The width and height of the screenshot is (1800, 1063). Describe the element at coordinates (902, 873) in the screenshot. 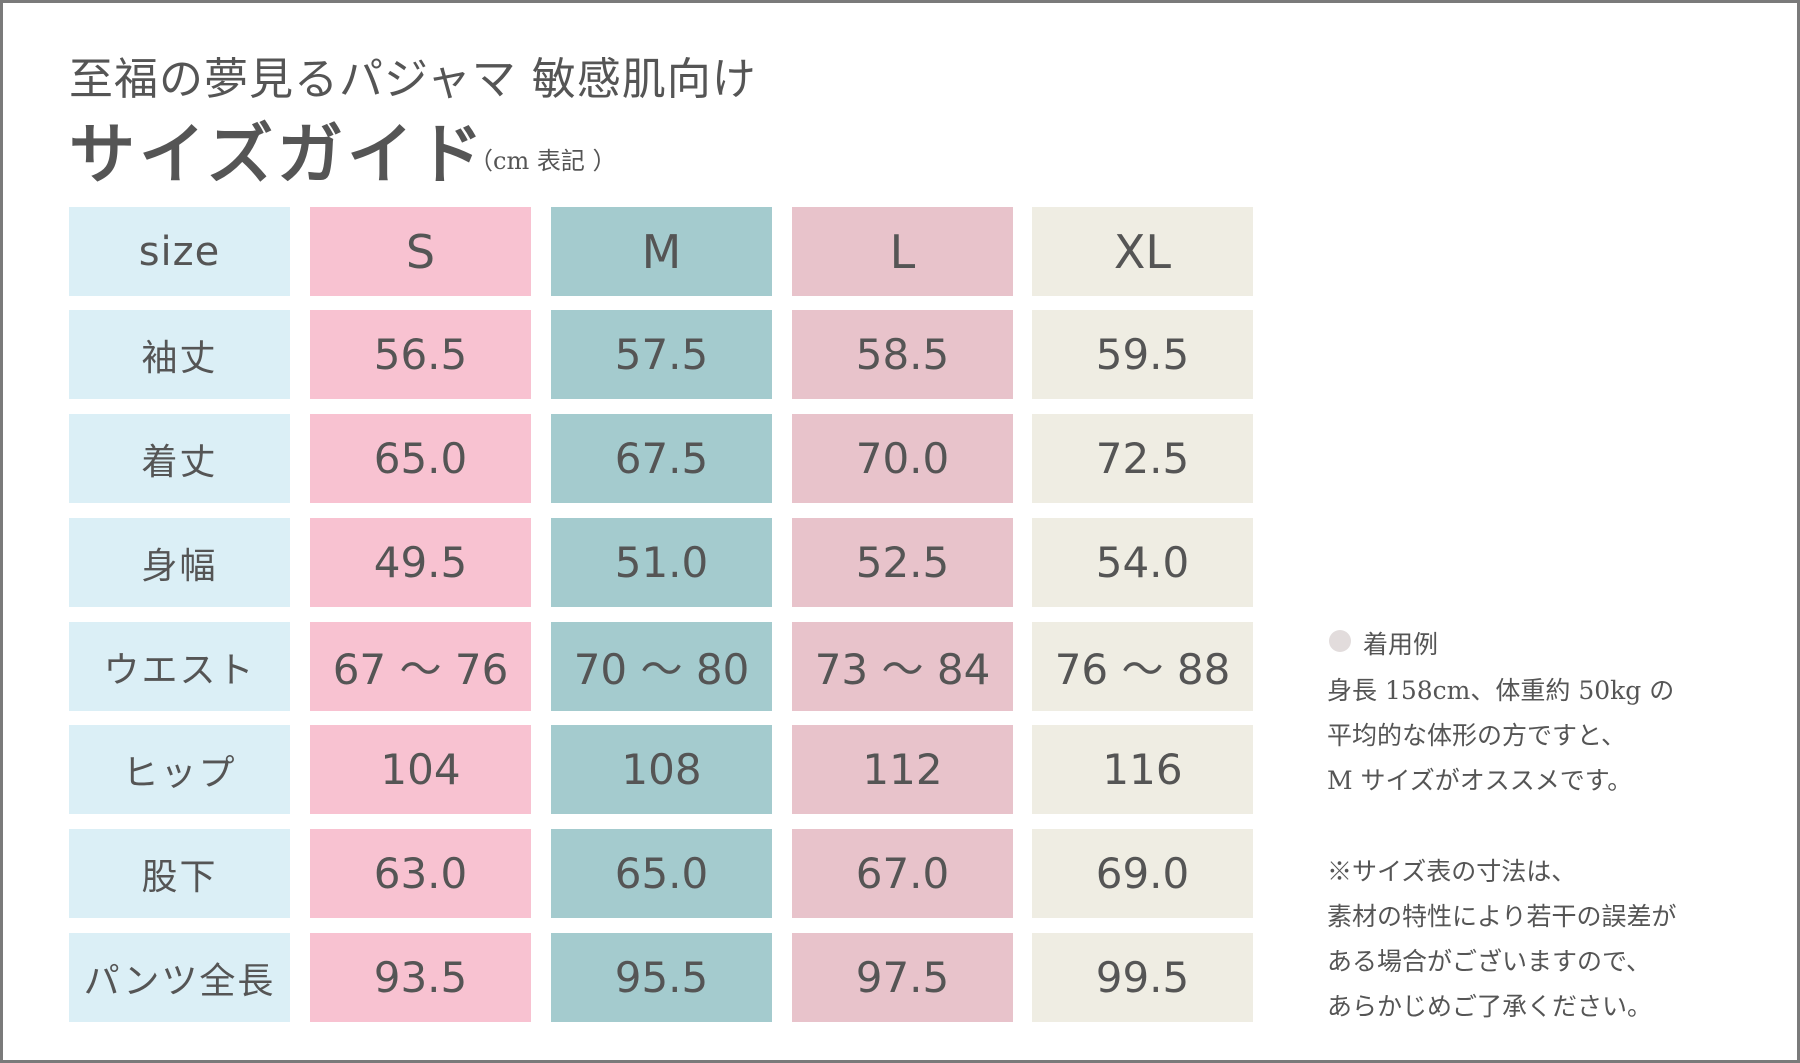

I see `table-cell: 67.0` at that location.